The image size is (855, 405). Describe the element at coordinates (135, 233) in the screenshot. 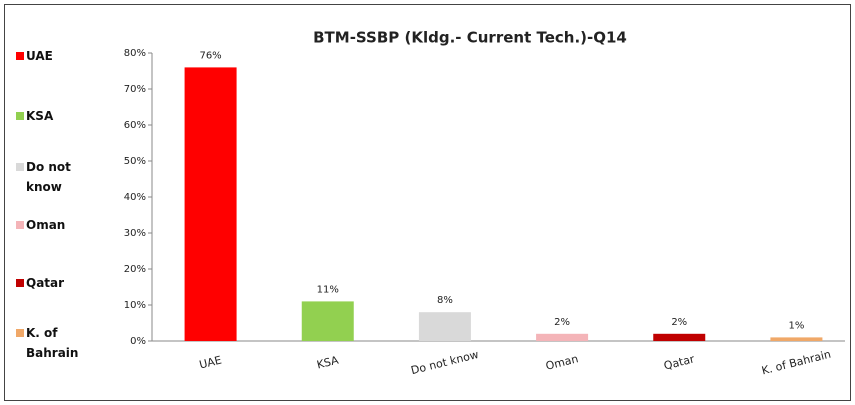

I see `y-tick-label: 30%` at that location.